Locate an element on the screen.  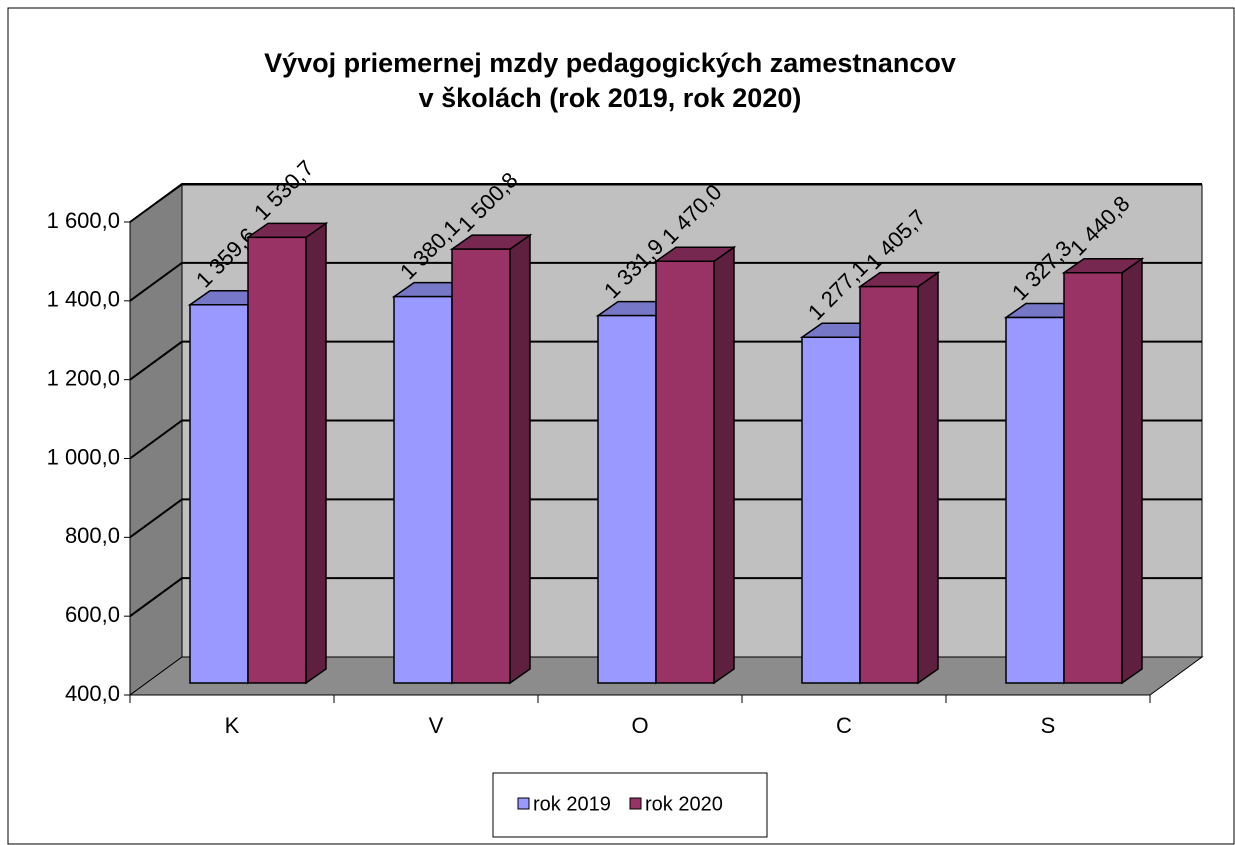
y-tick-label: 1 600,0 is located at coordinates (83, 220).